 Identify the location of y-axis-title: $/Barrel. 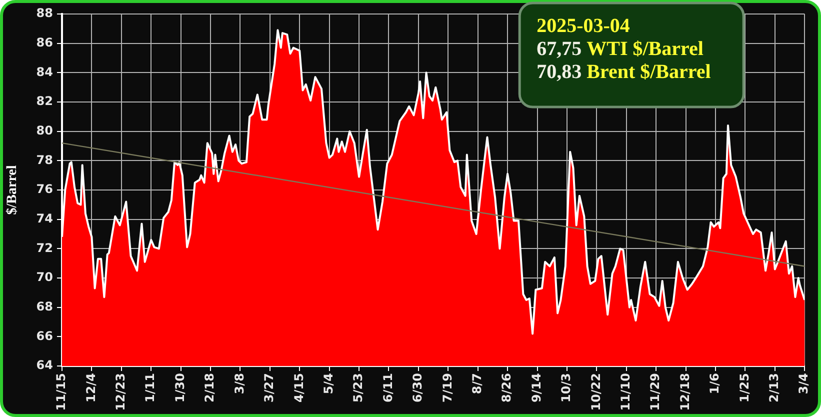
(12, 190).